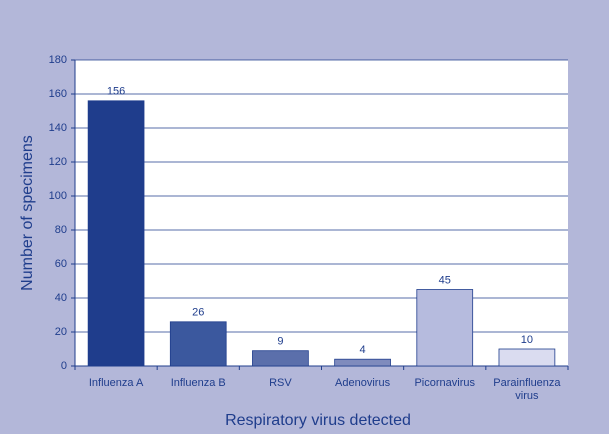 This screenshot has height=434, width=609. Describe the element at coordinates (58, 94) in the screenshot. I see `y-tick-label: 160` at that location.